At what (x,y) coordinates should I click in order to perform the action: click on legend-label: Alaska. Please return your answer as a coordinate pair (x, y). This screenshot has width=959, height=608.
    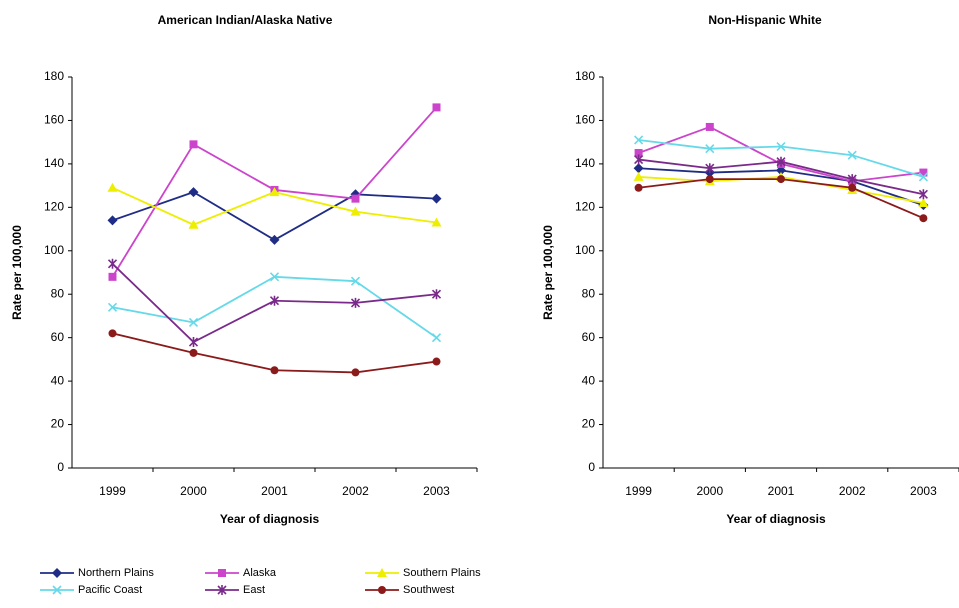
    Looking at the image, I should click on (260, 573).